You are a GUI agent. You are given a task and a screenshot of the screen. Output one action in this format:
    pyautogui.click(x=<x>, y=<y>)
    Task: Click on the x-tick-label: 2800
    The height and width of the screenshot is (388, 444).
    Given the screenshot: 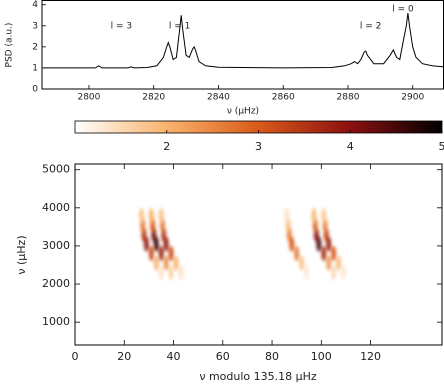 What is the action you would take?
    pyautogui.click(x=88, y=98)
    